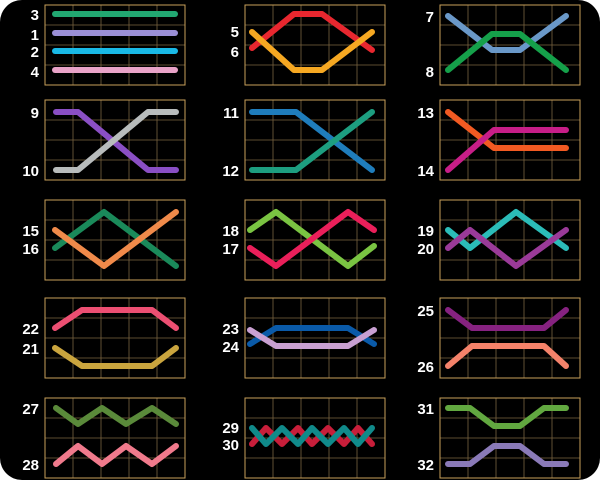 This screenshot has width=600, height=480. Describe the element at coordinates (35, 72) in the screenshot. I see `wire-label-4: 4` at that location.